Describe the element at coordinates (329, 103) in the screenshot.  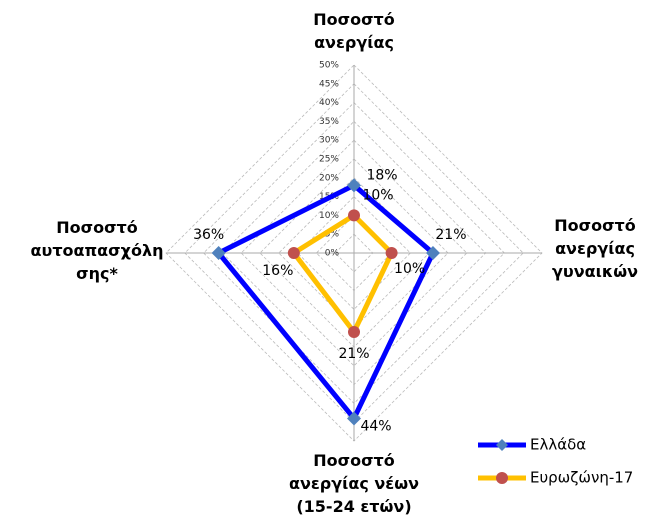
I see `tick-label: 40%` at that location.